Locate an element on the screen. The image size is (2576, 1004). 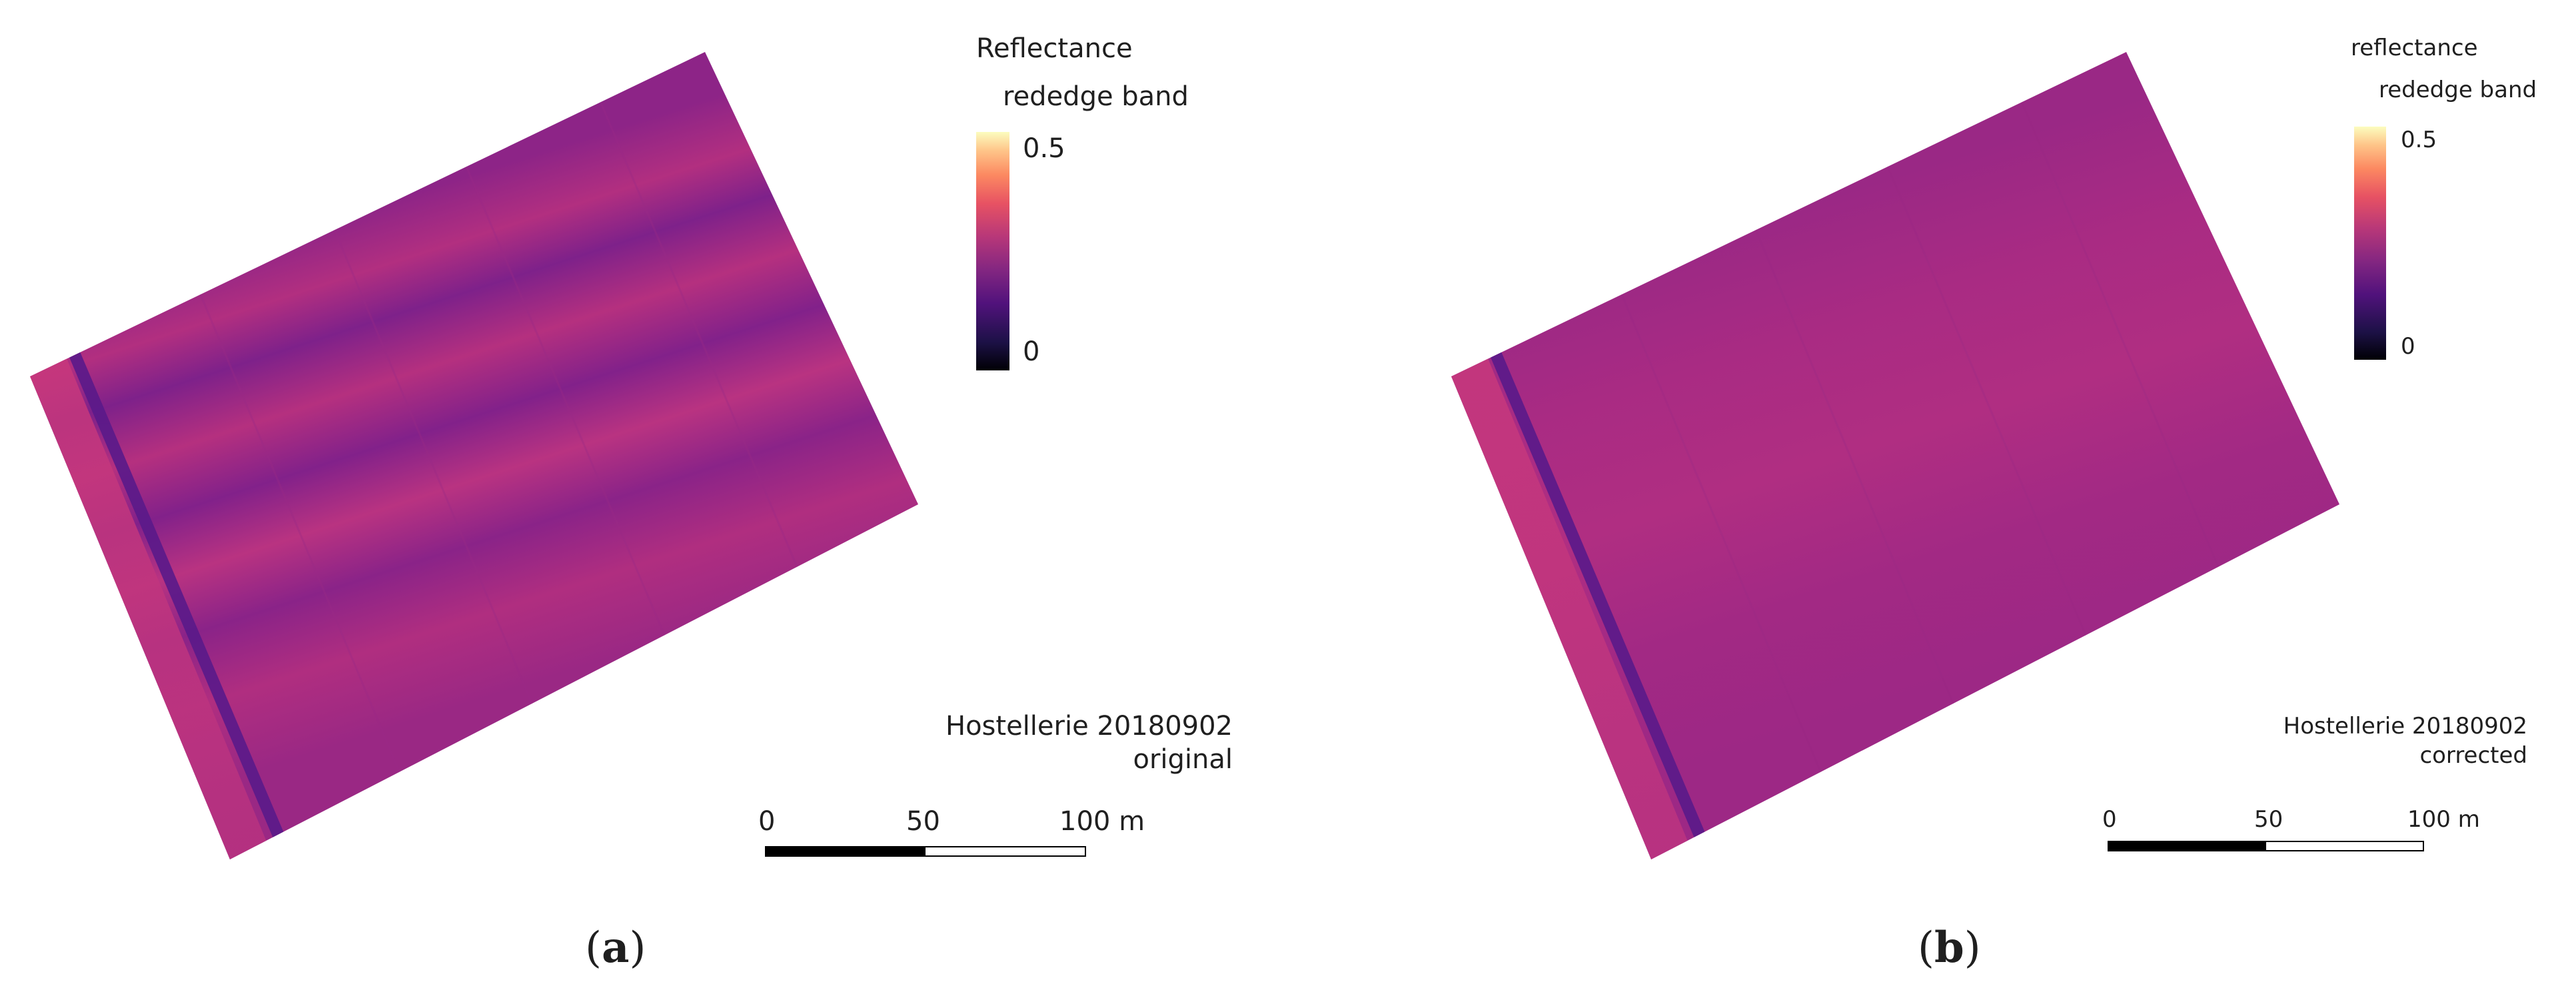
legend-title: reflectance is located at coordinates (2414, 48).